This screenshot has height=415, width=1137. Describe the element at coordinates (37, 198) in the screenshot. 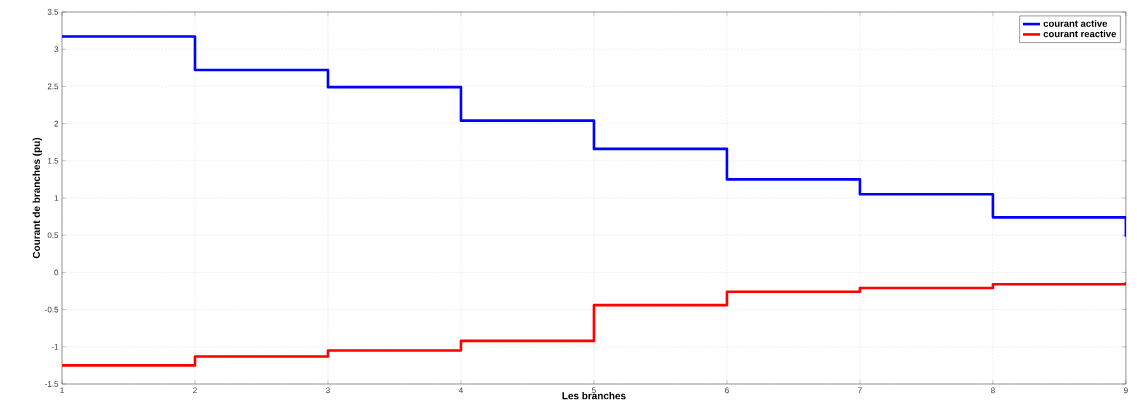

I see `y-axis-title: Courant de branches (pu)` at that location.